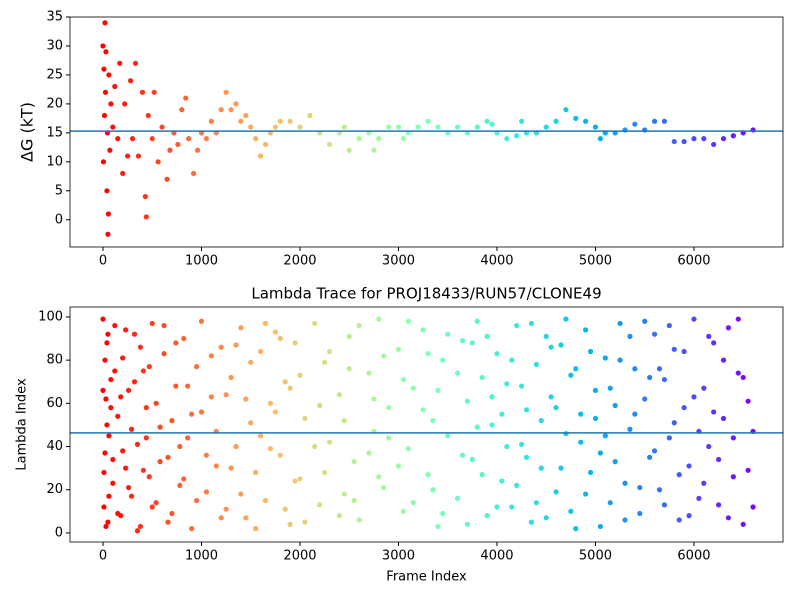  I want to click on x-tick-label: 5000, so click(595, 261).